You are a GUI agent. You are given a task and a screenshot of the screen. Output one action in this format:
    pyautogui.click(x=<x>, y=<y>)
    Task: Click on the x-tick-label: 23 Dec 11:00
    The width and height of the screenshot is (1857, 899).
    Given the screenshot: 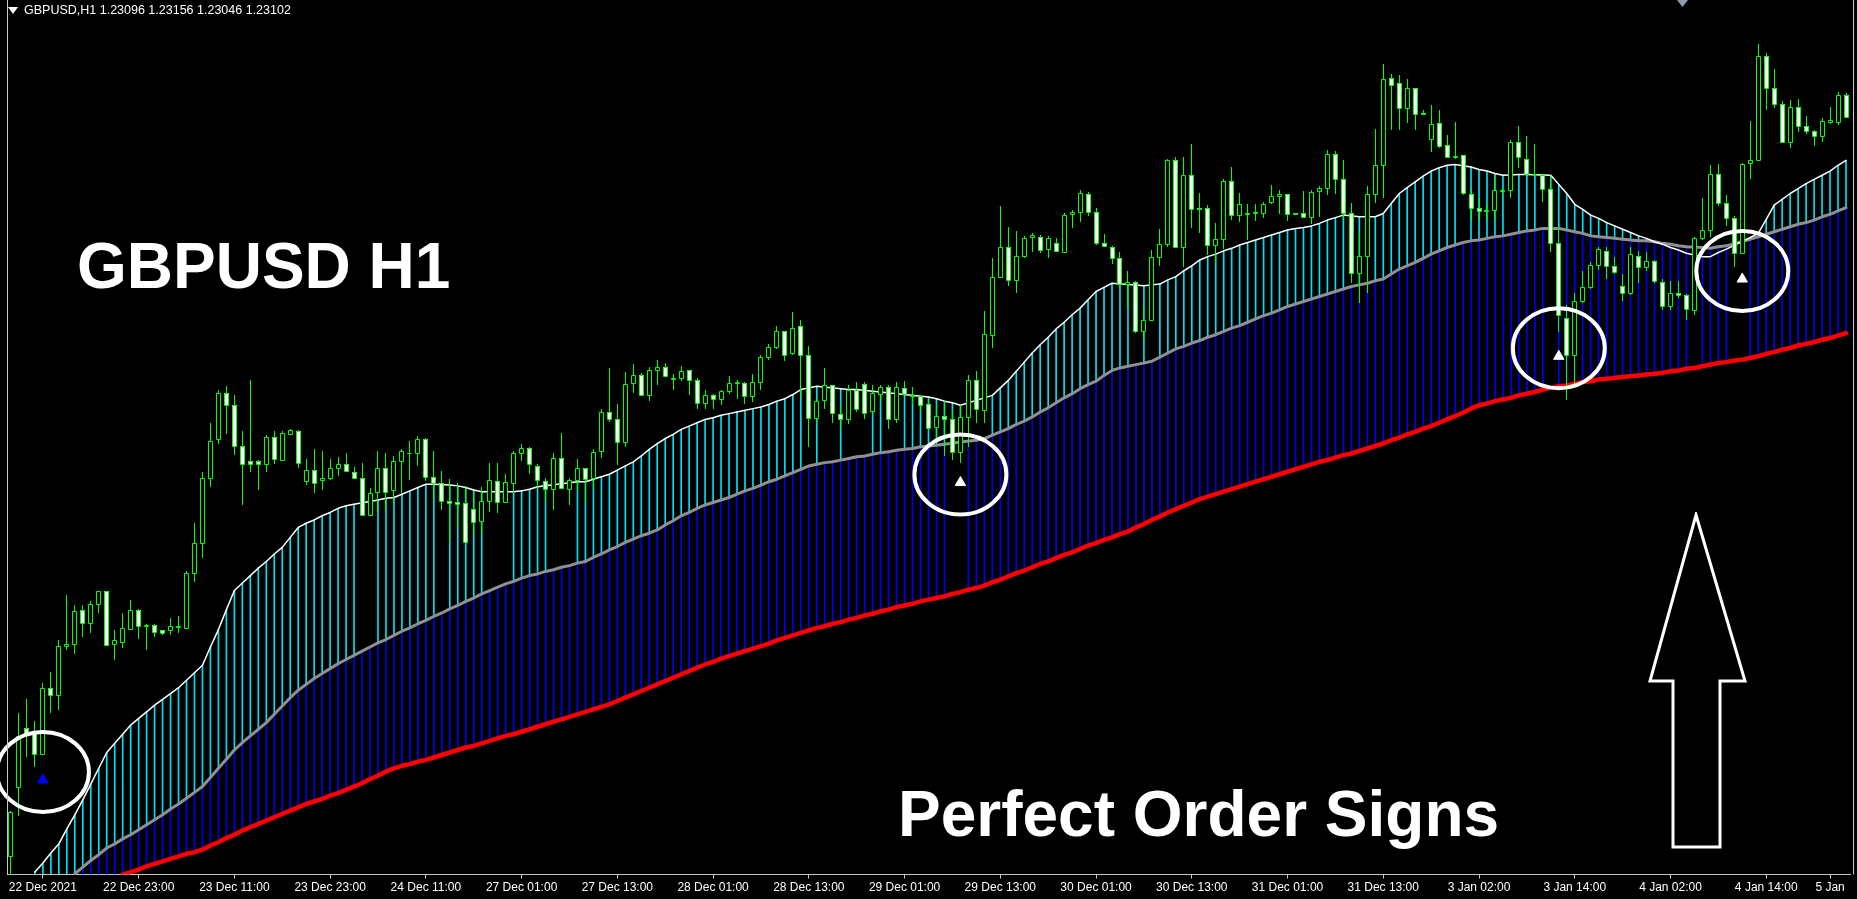 What is the action you would take?
    pyautogui.click(x=234, y=887)
    